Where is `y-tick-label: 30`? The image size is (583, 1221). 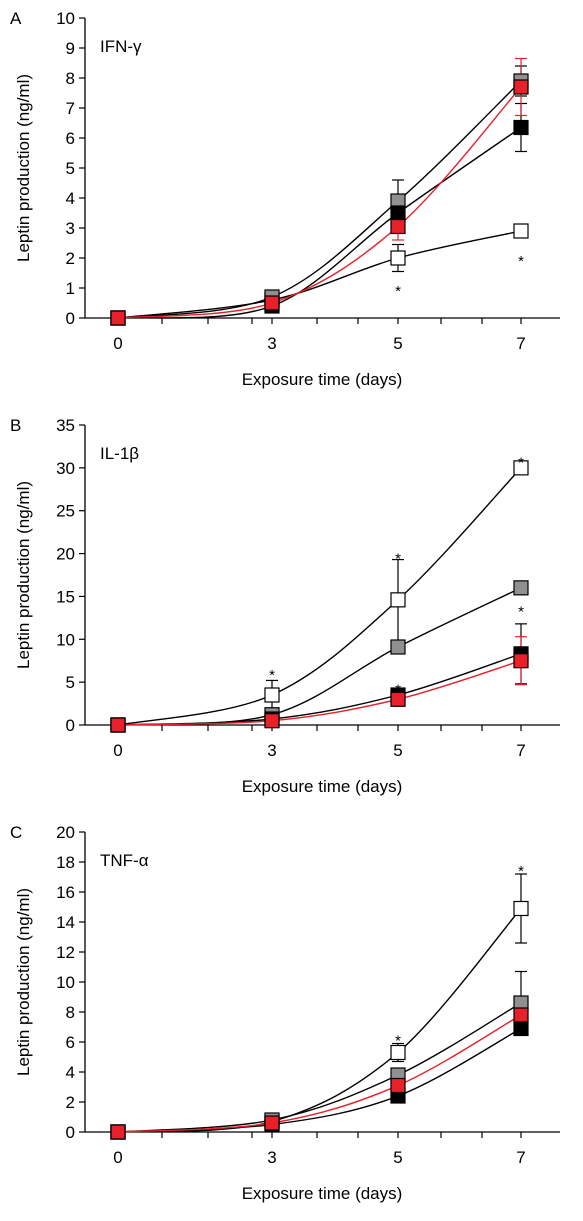
y-tick-label: 30 is located at coordinates (65, 468).